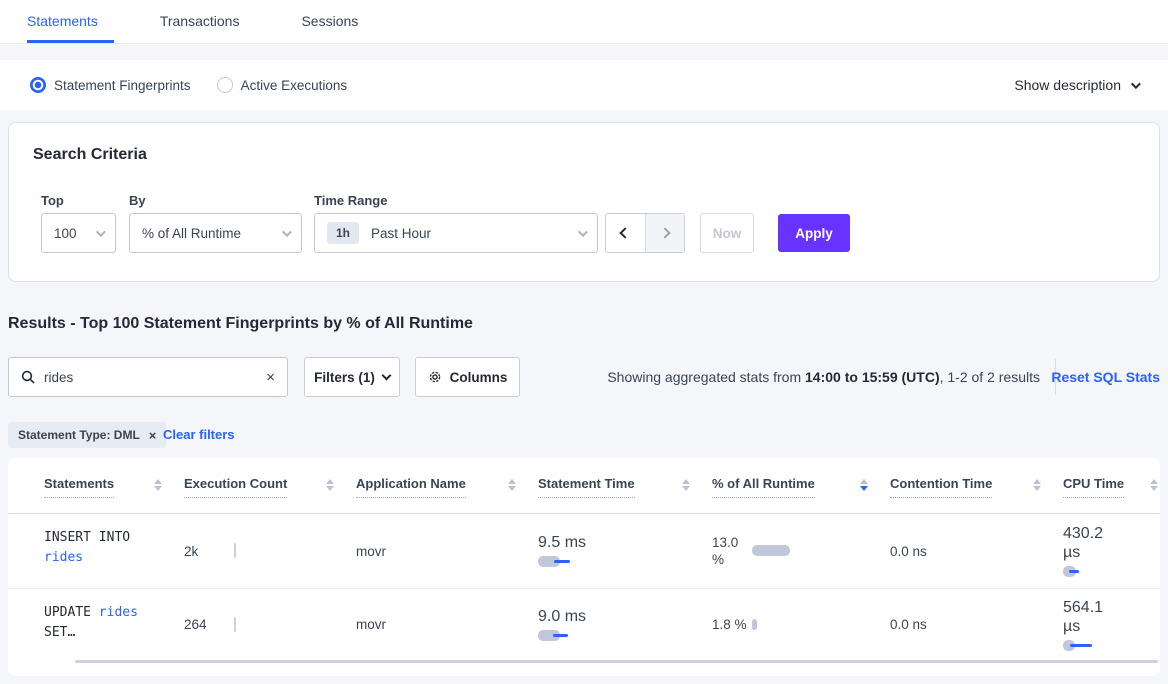  What do you see at coordinates (1111, 494) in the screenshot?
I see `column-header-cpu-time: CPU Time` at bounding box center [1111, 494].